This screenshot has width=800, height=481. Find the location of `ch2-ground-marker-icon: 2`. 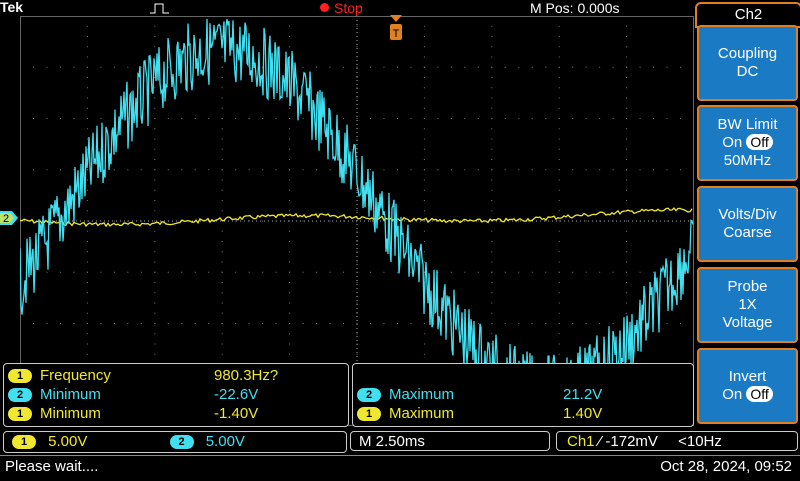

ch2-ground-marker-icon: 2 is located at coordinates (9, 218).